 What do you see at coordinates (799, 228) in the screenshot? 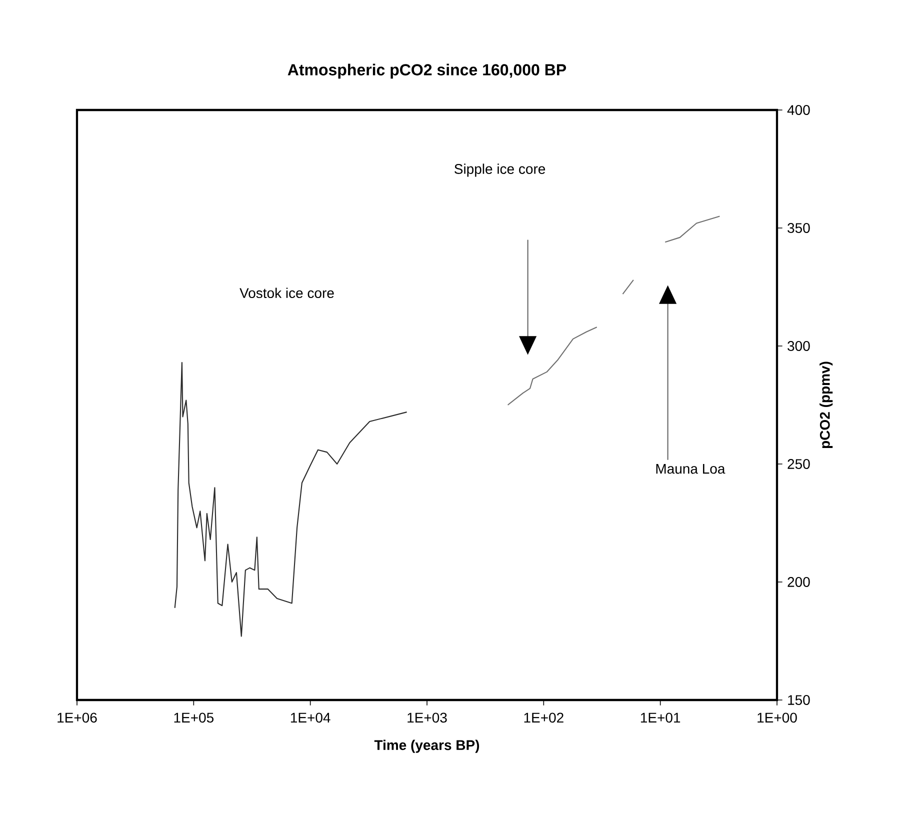
I see `y-tick-label: 350` at bounding box center [799, 228].